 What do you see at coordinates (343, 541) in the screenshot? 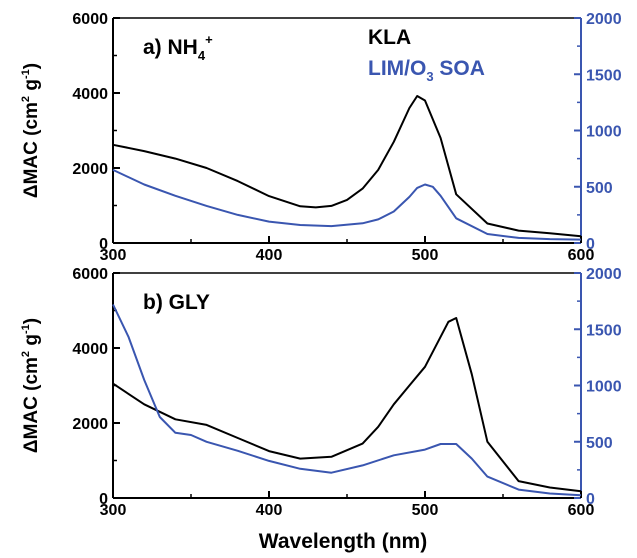
I see `x-axis-label: Wavelength (nm)` at bounding box center [343, 541].